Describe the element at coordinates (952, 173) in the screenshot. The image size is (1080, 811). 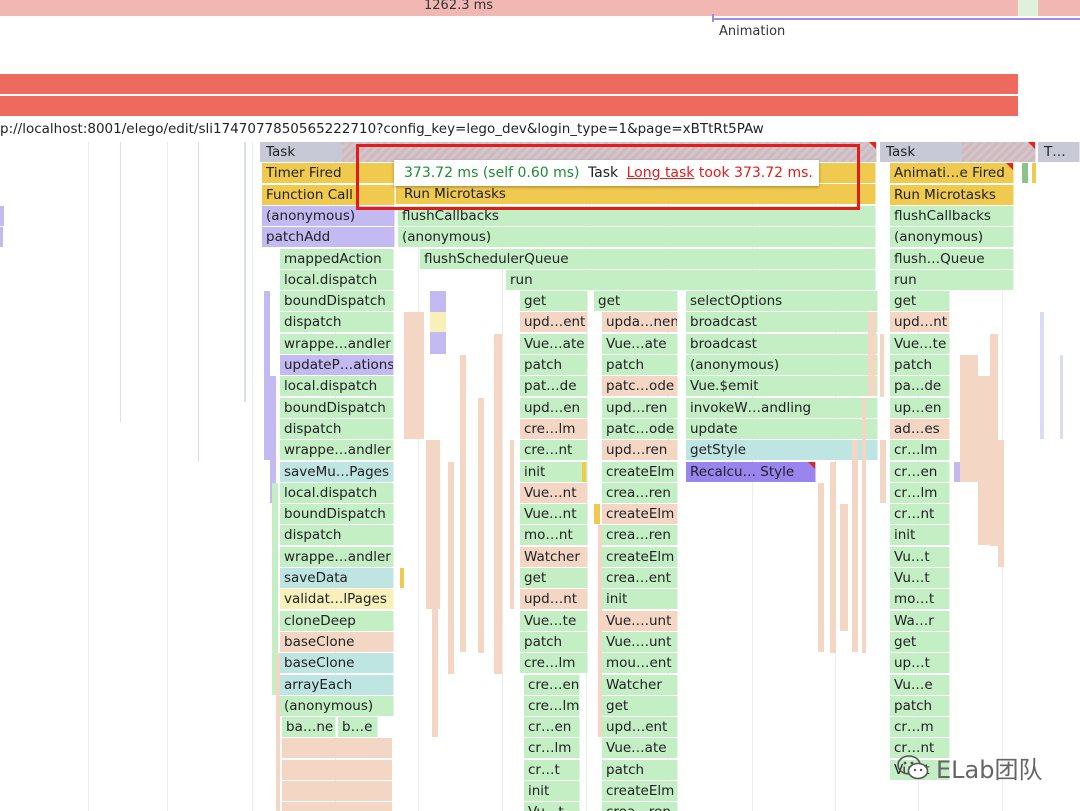
I see `flame-entry: Animati…e Fired` at that location.